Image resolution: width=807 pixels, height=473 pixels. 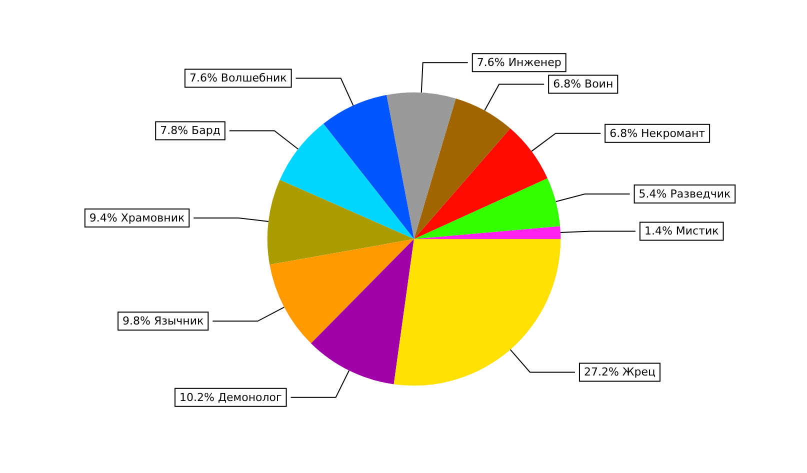 What do you see at coordinates (684, 194) in the screenshot?
I see `slice-label: 5.4% Разведчик` at bounding box center [684, 194].